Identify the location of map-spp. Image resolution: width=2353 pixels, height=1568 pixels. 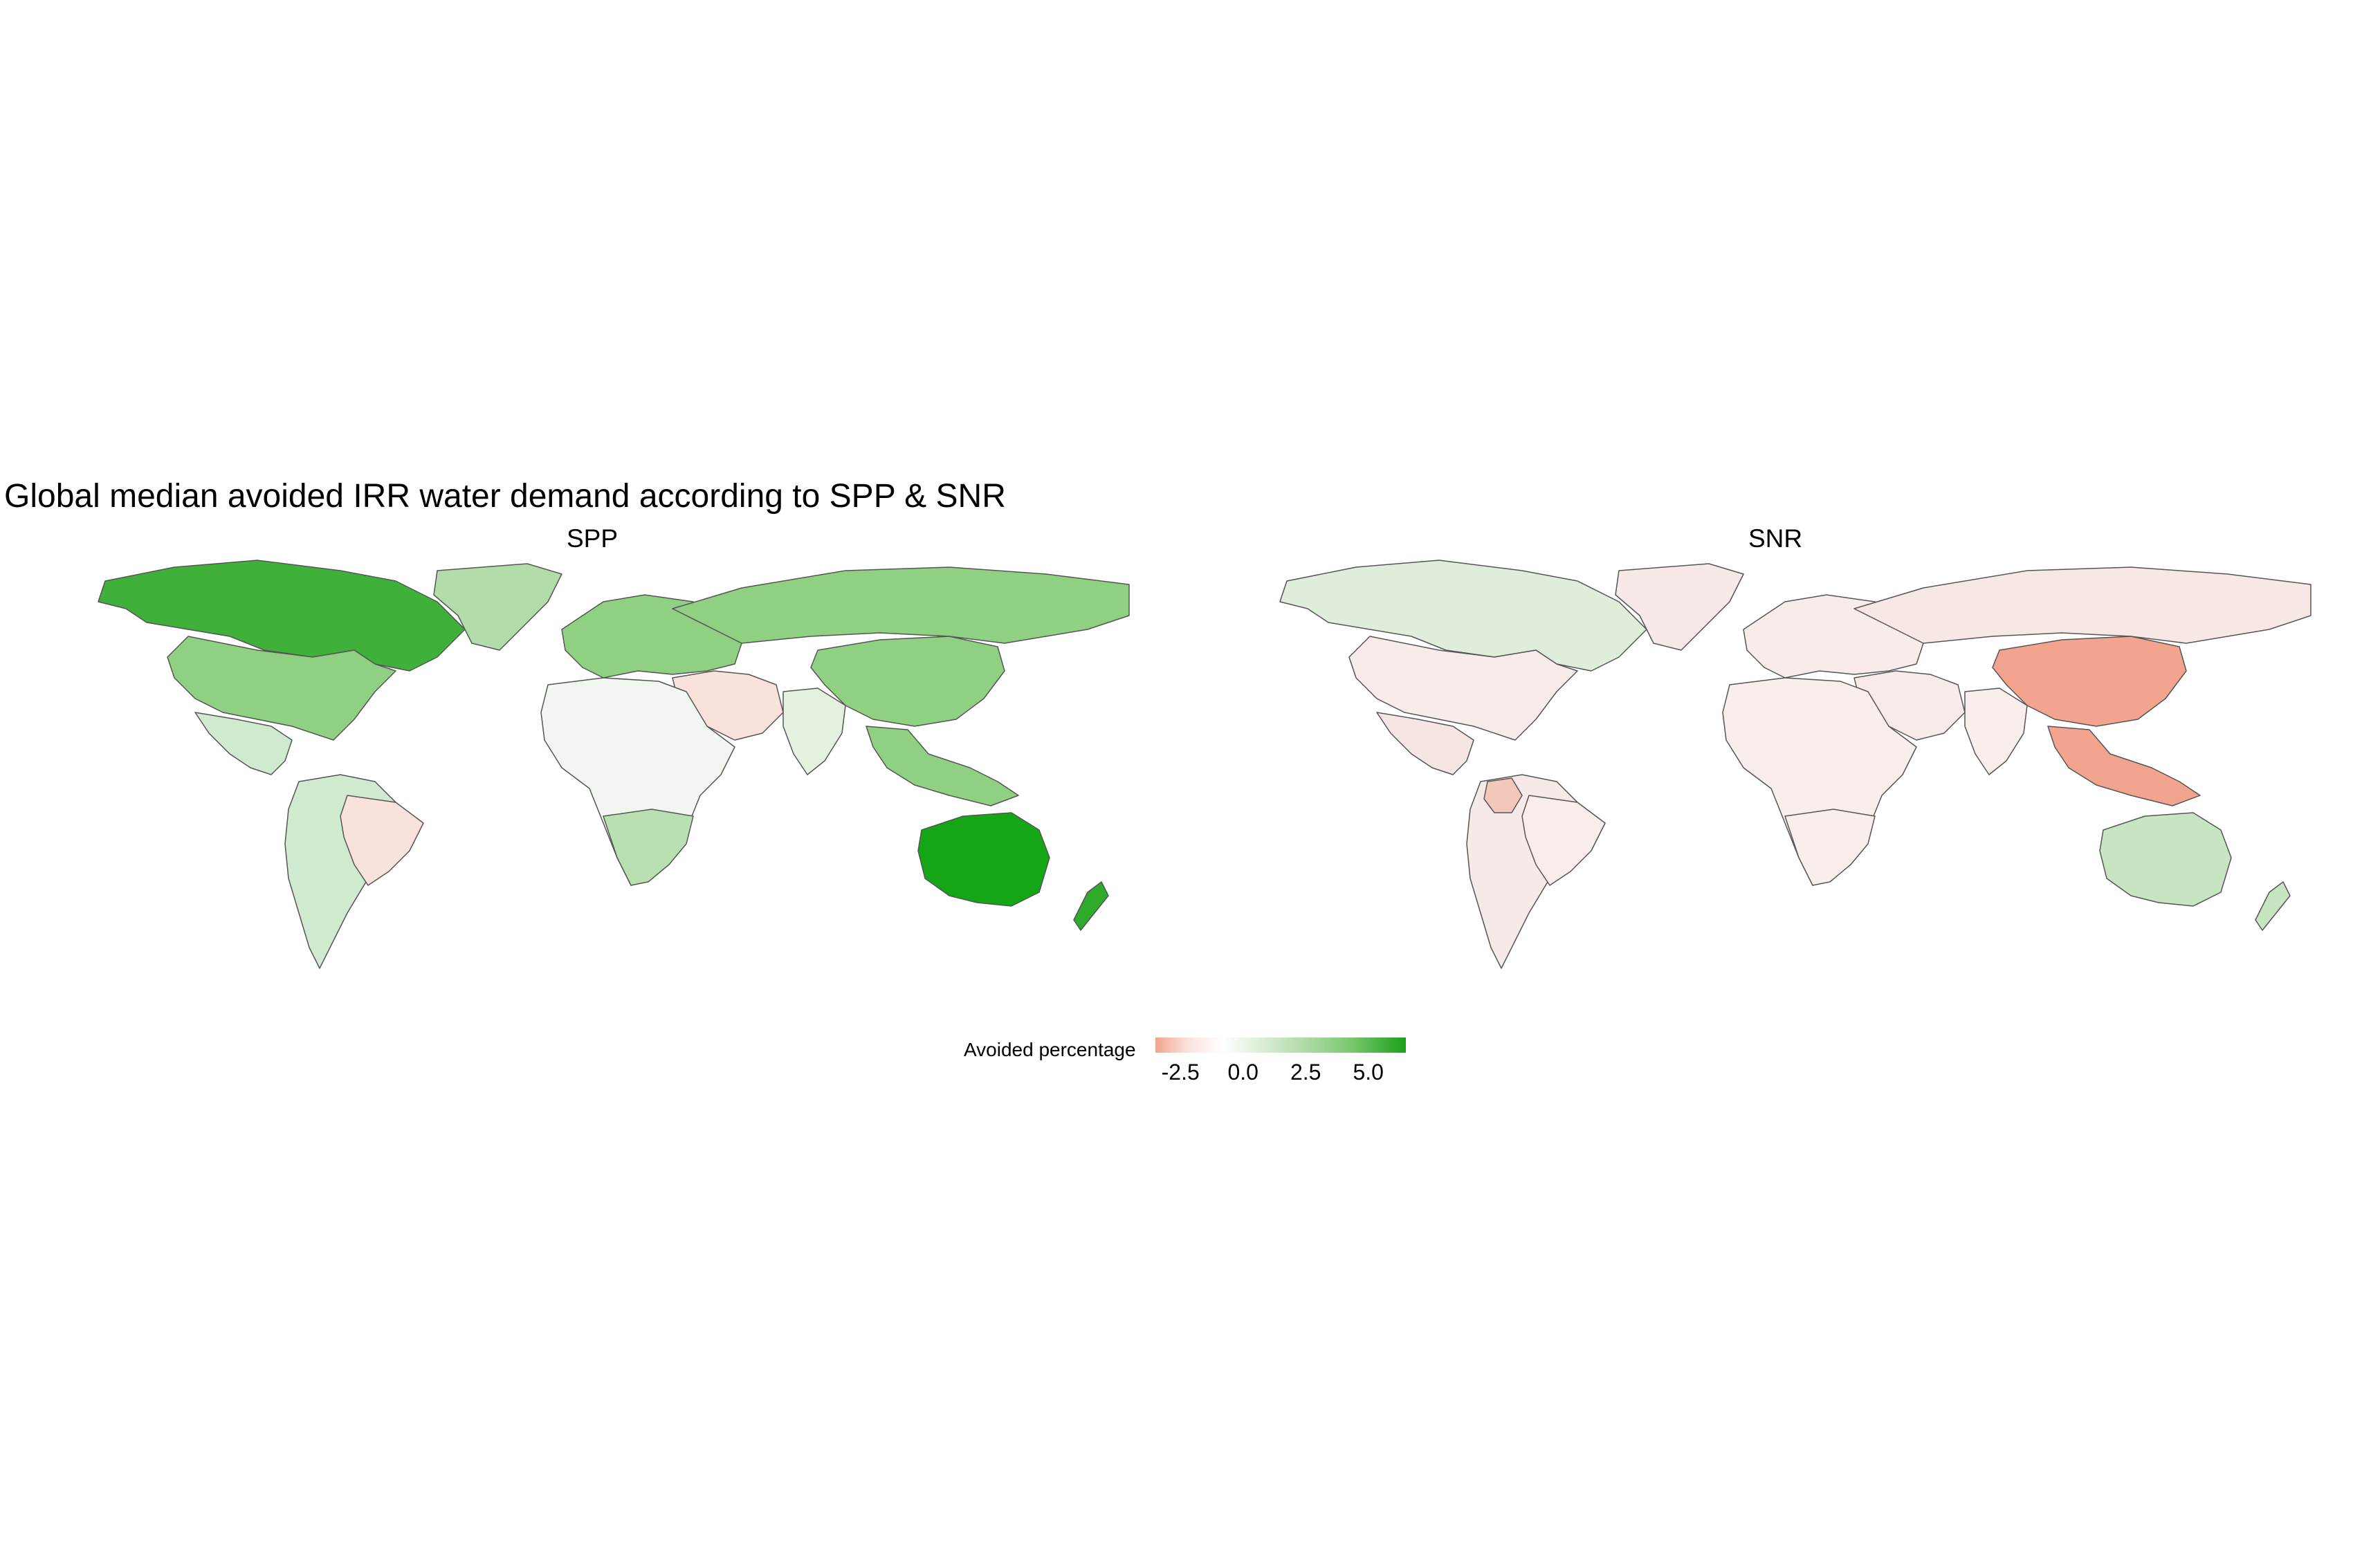
(593, 785).